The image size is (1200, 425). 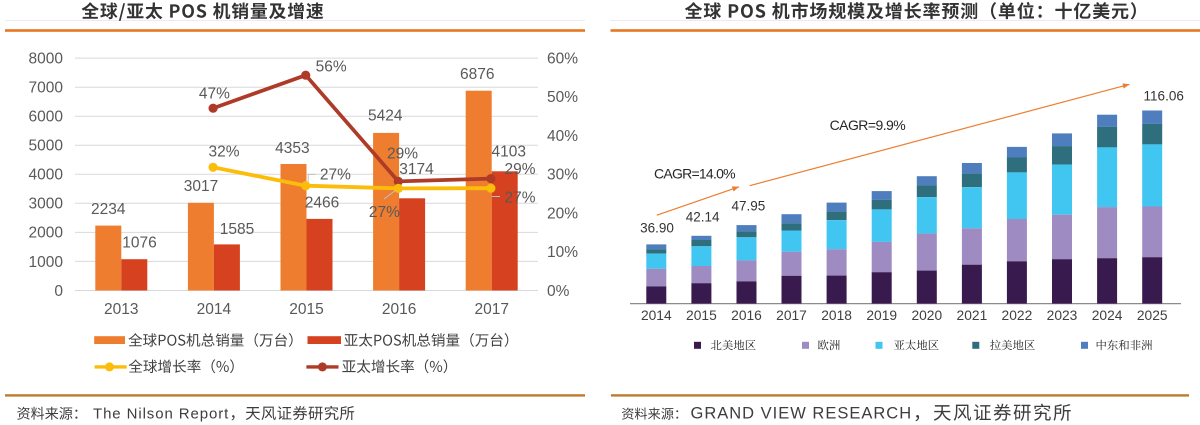 What do you see at coordinates (1152, 315) in the screenshot?
I see `svg-text: 2025` at bounding box center [1152, 315].